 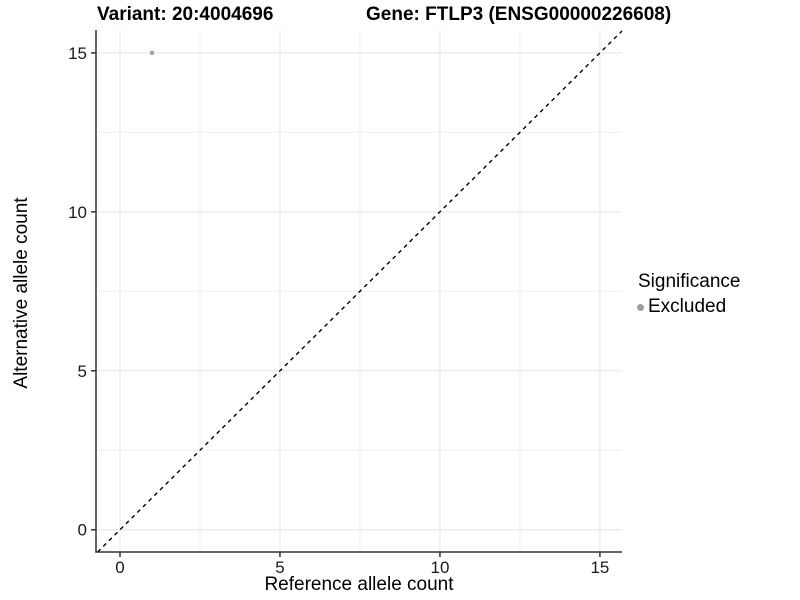 I want to click on y-tick-label: 15, so click(x=77, y=53).